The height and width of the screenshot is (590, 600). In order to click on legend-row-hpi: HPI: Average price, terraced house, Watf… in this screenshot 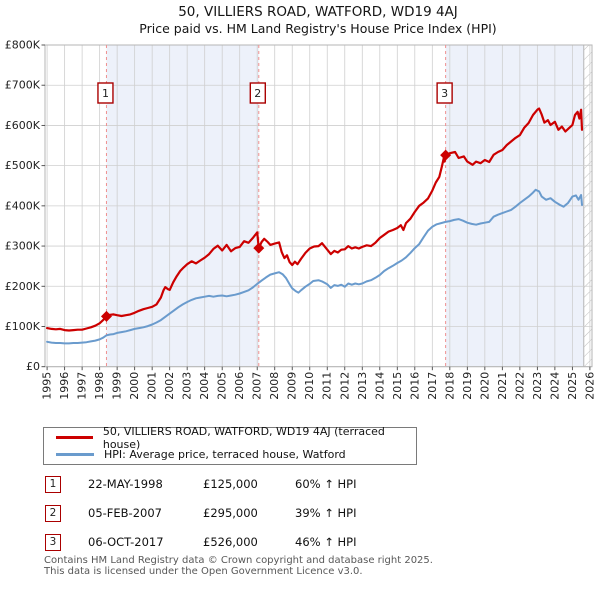, I will do `click(230, 454)`.